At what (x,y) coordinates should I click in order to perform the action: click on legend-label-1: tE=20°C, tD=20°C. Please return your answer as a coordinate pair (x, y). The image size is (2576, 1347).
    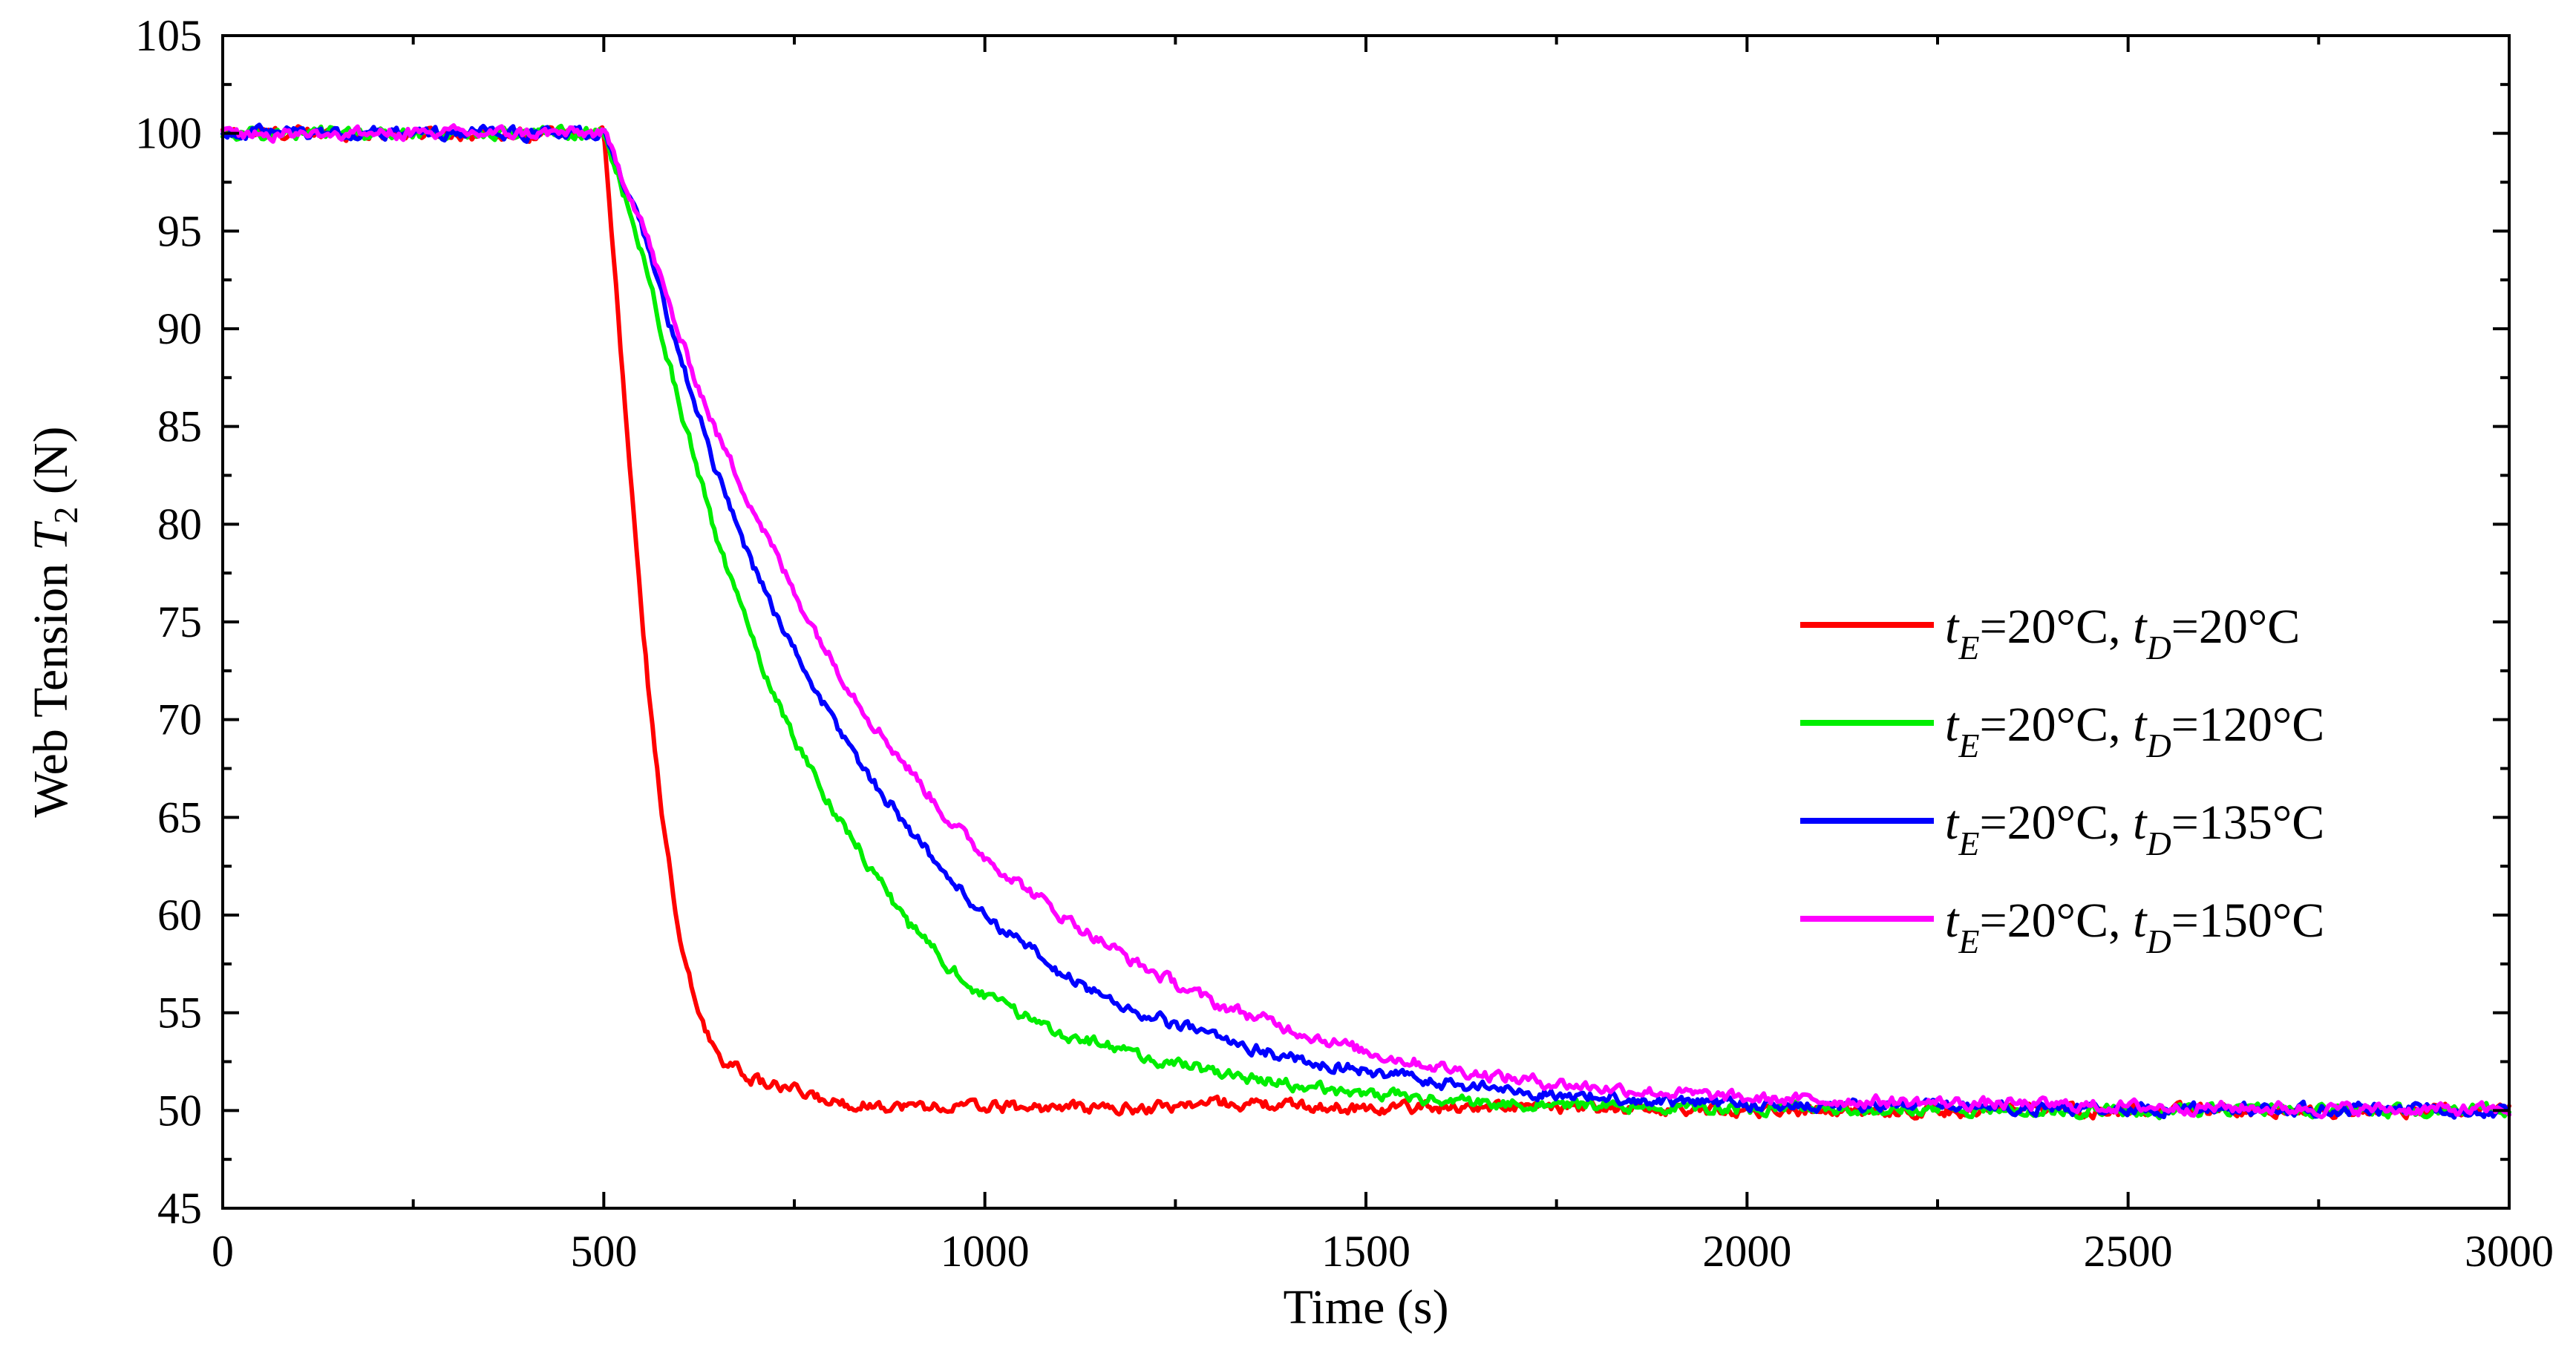
    Looking at the image, I should click on (2122, 633).